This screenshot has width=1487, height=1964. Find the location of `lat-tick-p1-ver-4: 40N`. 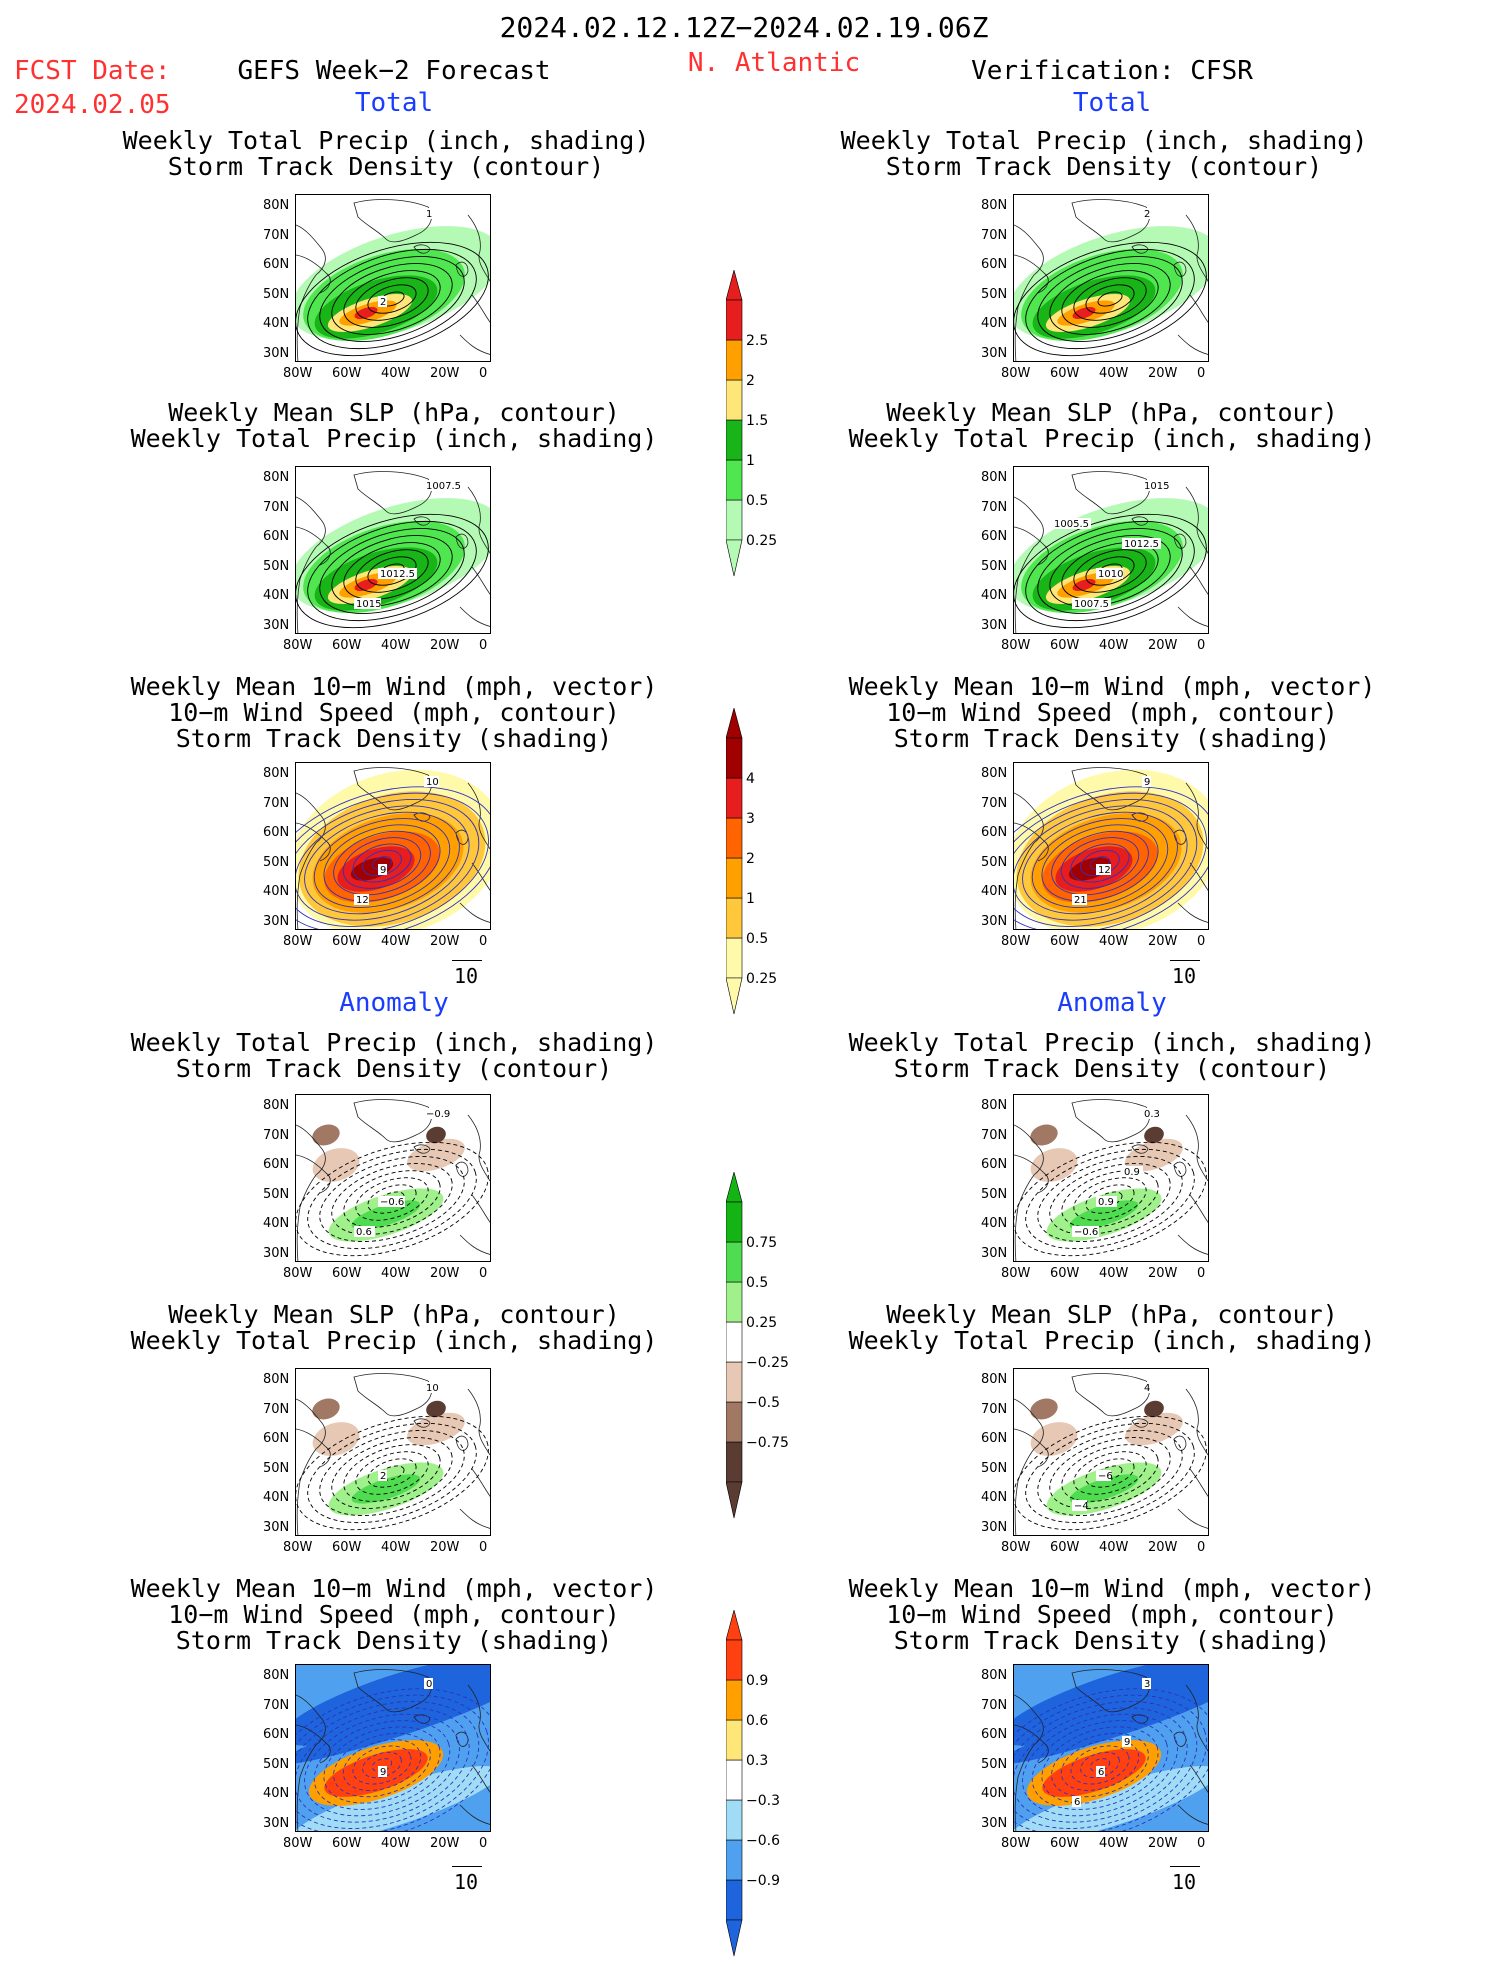

lat-tick-p1-ver-4: 40N is located at coordinates (994, 323).